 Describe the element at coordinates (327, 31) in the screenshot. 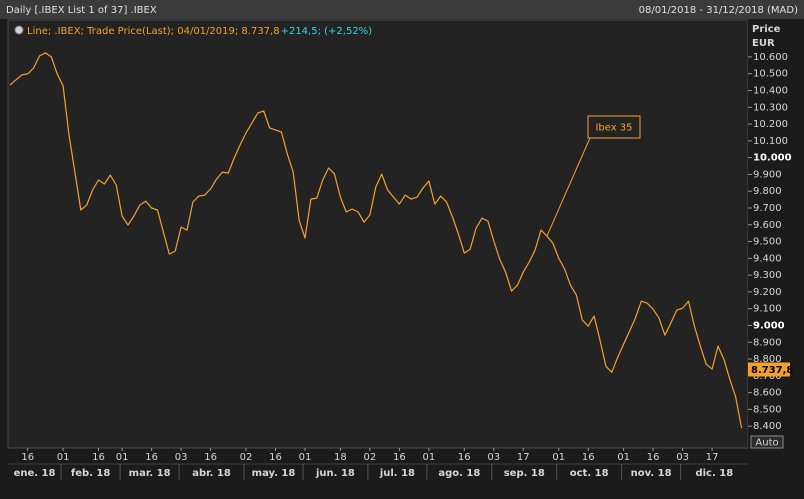

I see `legend-change: +214,5; (+2,52%)` at that location.